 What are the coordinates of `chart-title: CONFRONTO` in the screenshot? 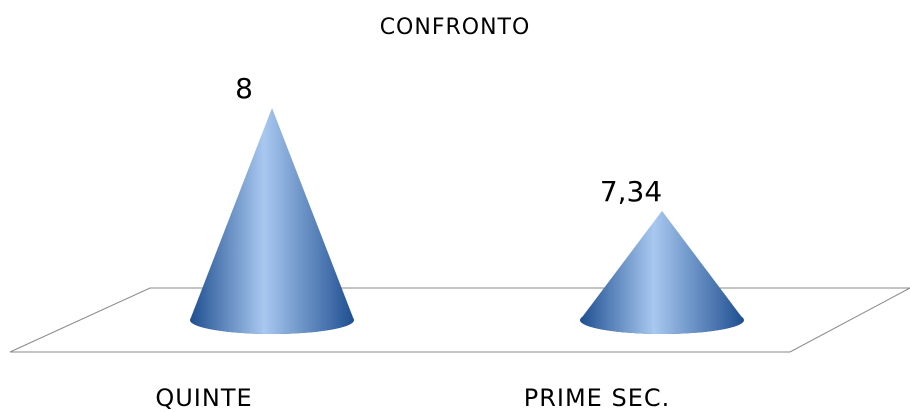 It's located at (455, 27).